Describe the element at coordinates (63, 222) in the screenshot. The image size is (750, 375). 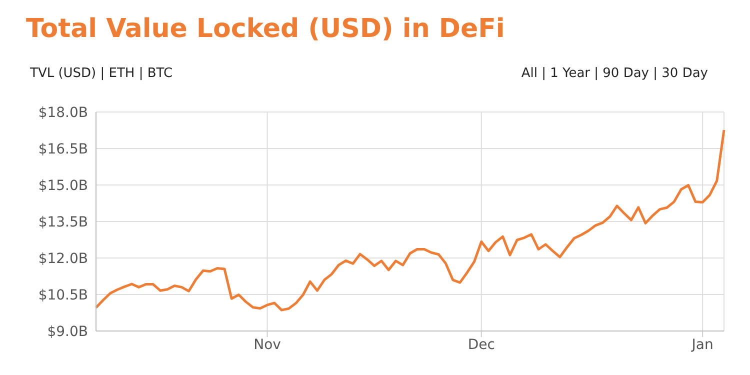
I see `y-tick-label: $13.5B` at that location.